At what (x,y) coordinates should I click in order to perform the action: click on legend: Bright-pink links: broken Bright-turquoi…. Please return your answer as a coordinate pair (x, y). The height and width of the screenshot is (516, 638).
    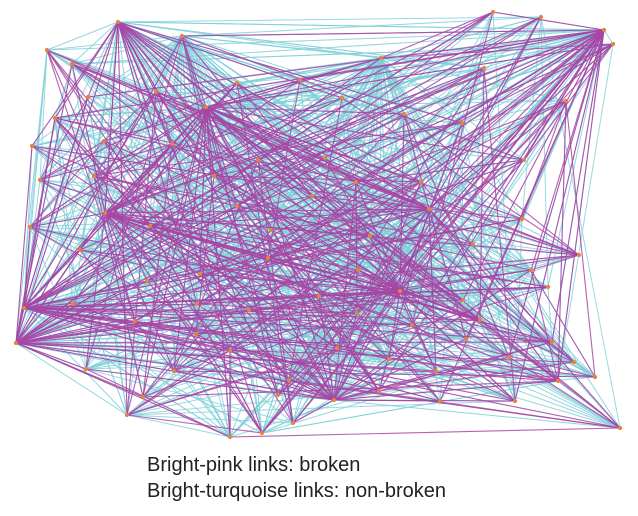
    Looking at the image, I should click on (296, 478).